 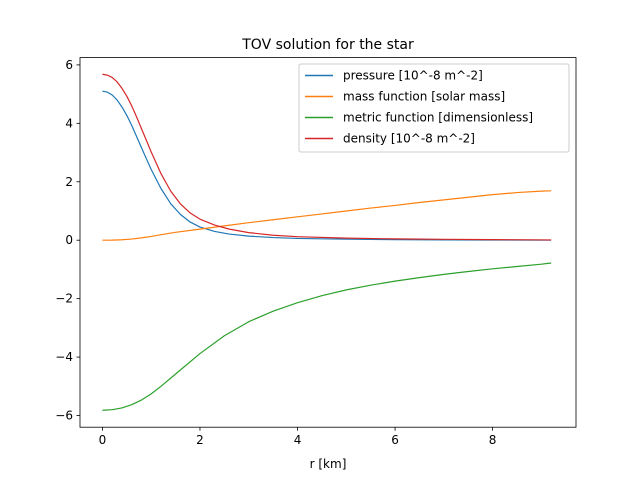 What do you see at coordinates (64, 299) in the screenshot?
I see `y-tick-label: −2` at bounding box center [64, 299].